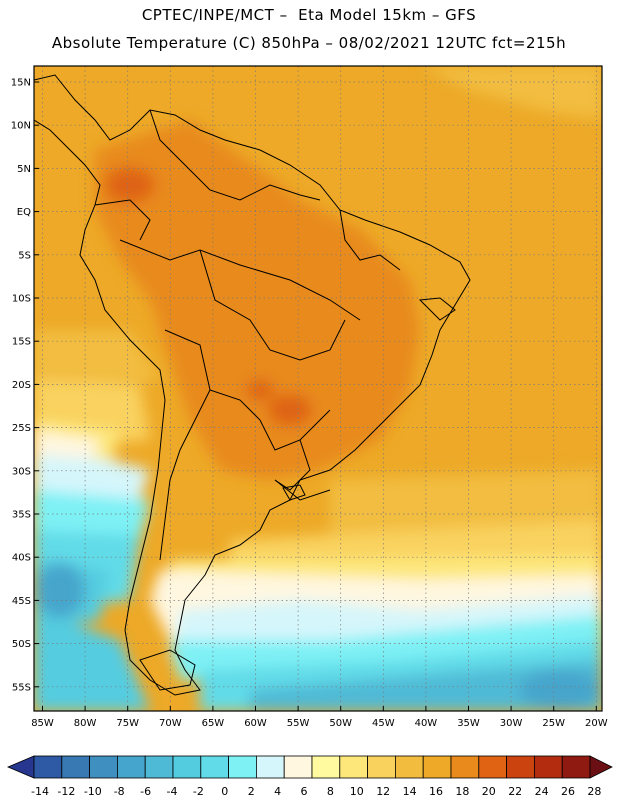  Describe the element at coordinates (24, 212) in the screenshot. I see `lat-label: EQ` at that location.